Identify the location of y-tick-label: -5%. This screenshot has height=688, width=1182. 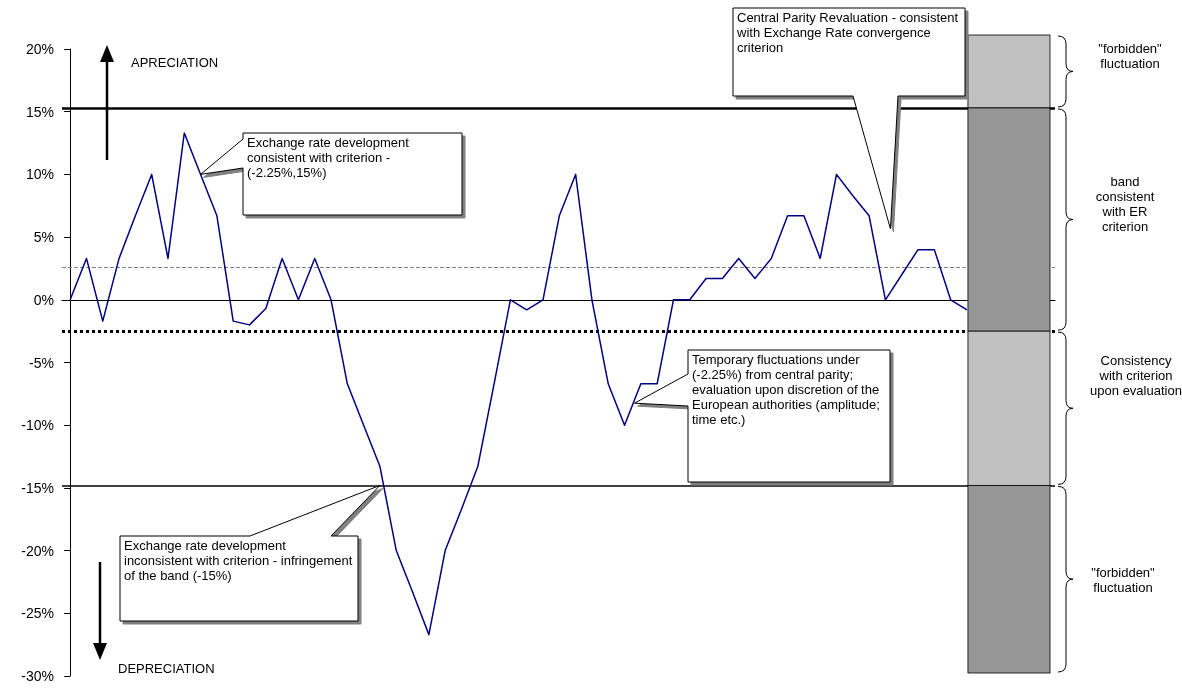
(41, 362).